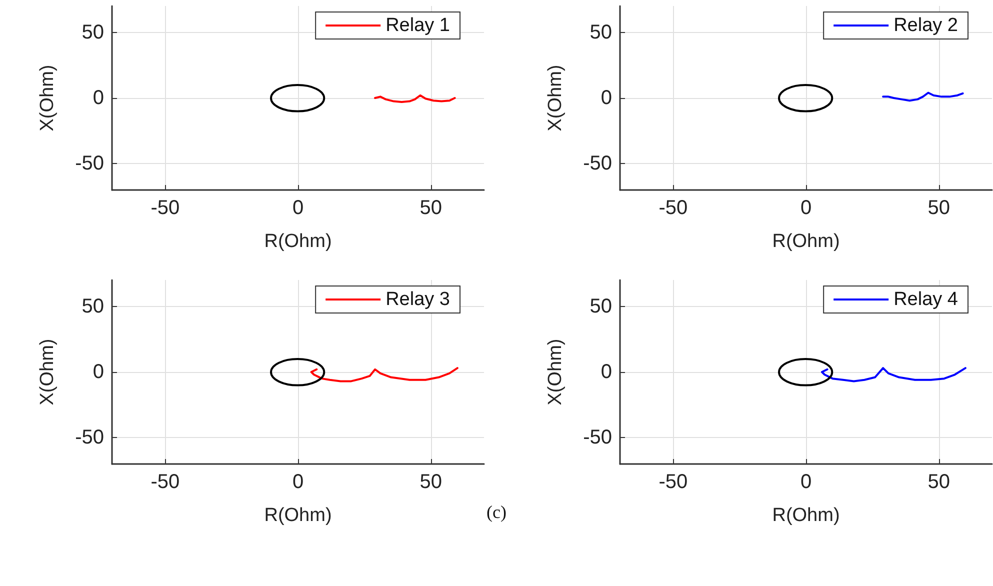 Image resolution: width=993 pixels, height=586 pixels. What do you see at coordinates (496, 512) in the screenshot?
I see `text: (c)` at bounding box center [496, 512].